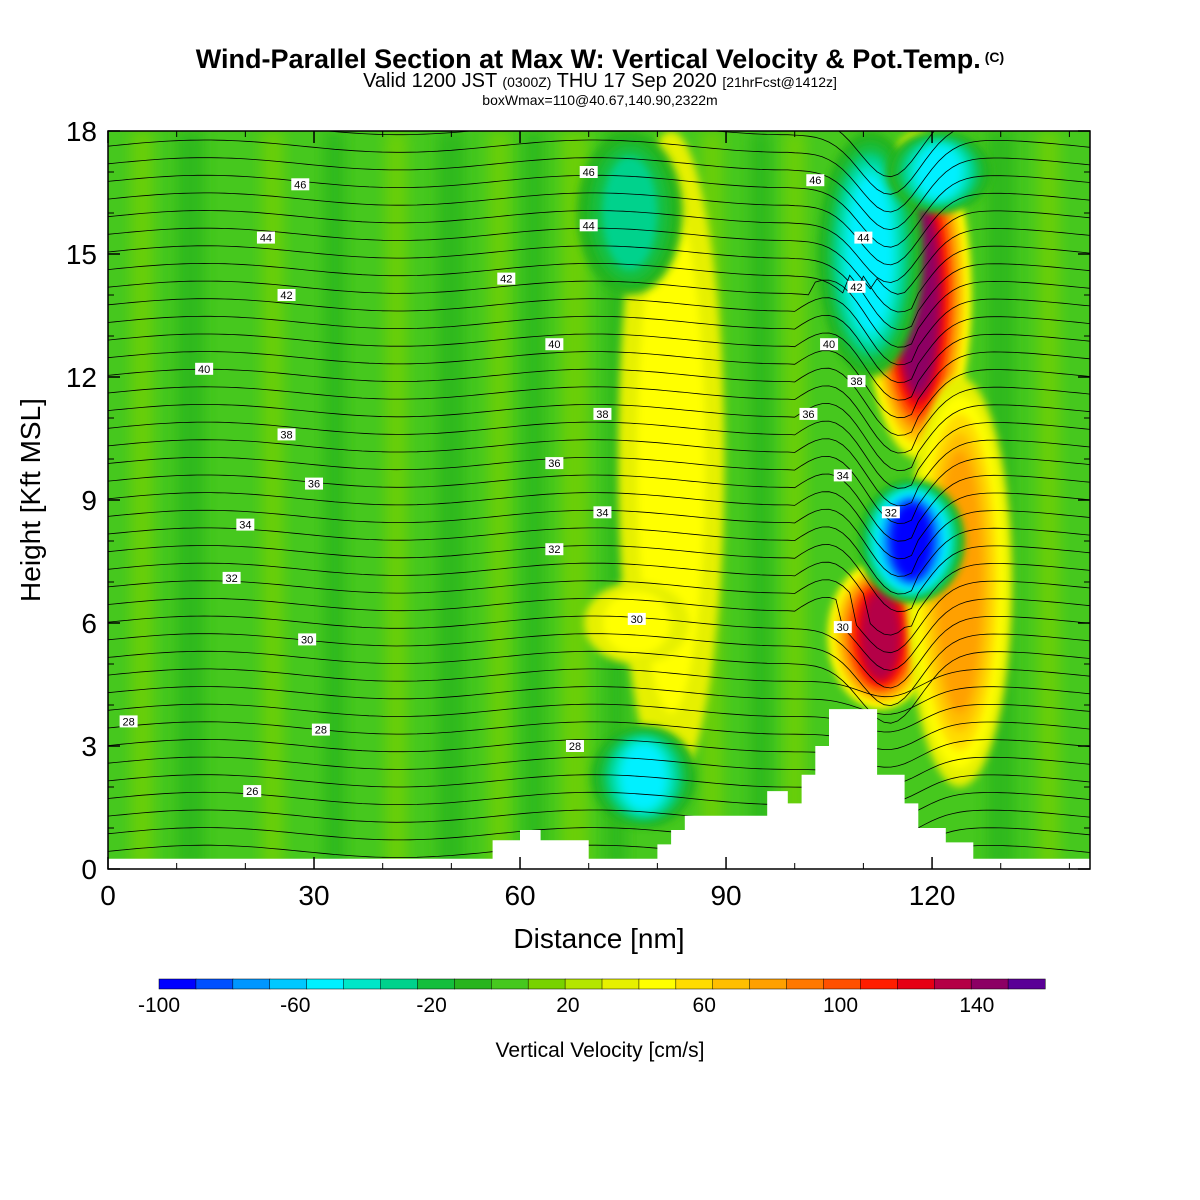  What do you see at coordinates (81, 254) in the screenshot?
I see `y-tick-label: 15` at bounding box center [81, 254].